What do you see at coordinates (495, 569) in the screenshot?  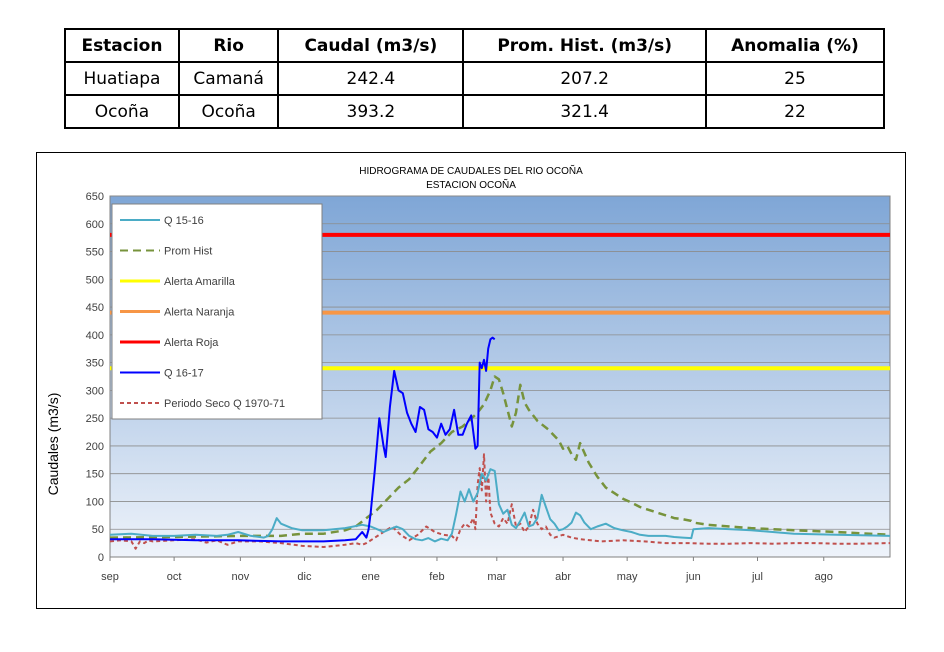 I see `x-axis-ticks: sep oct nov dic ene feb mar abr may jun jul ago` at bounding box center [495, 569].